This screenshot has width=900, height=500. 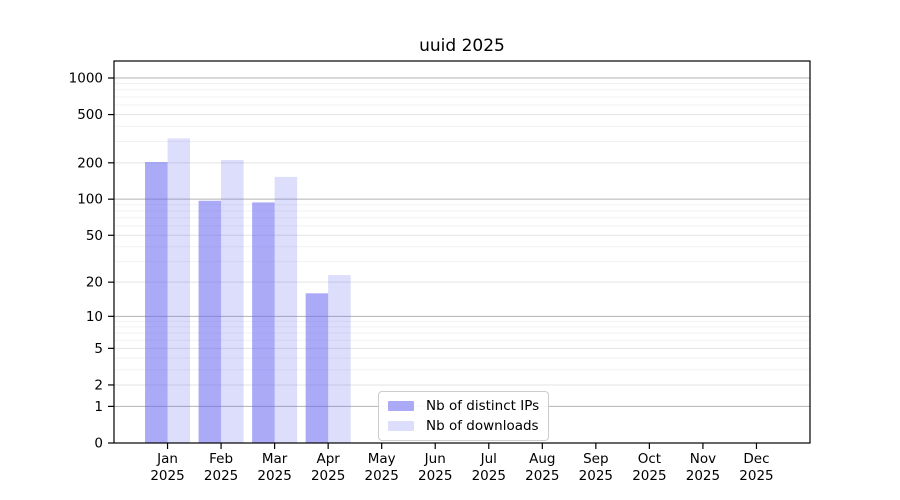 I want to click on y-tick-label: 1000, so click(x=86, y=79).